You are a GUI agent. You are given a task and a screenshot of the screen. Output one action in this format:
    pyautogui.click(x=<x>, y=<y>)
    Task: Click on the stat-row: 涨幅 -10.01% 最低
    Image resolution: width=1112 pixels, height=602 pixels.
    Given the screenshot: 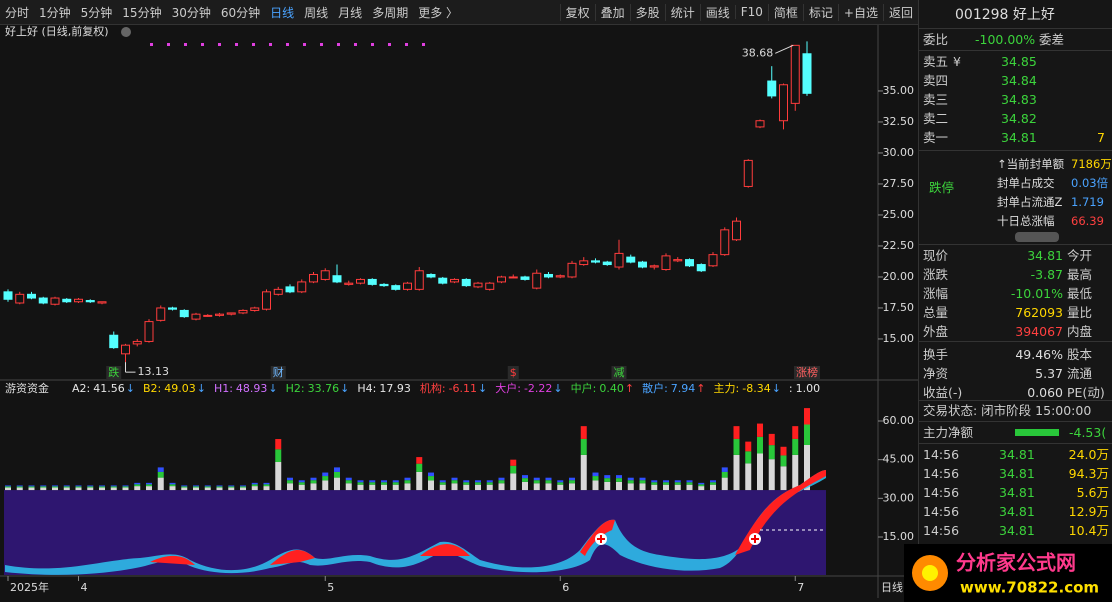 What is the action you would take?
    pyautogui.click(x=1015, y=293)
    